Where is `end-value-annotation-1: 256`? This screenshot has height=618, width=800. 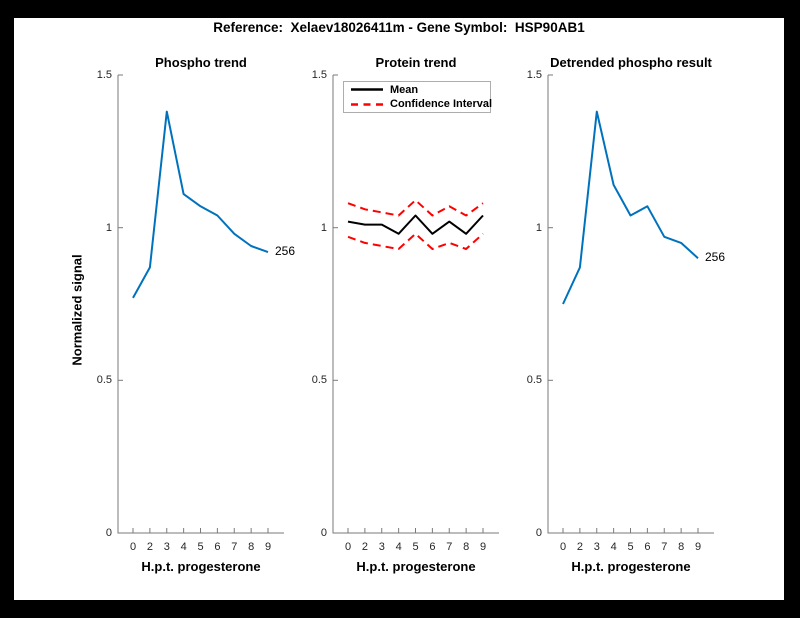
end-value-annotation-1: 256 is located at coordinates (285, 251).